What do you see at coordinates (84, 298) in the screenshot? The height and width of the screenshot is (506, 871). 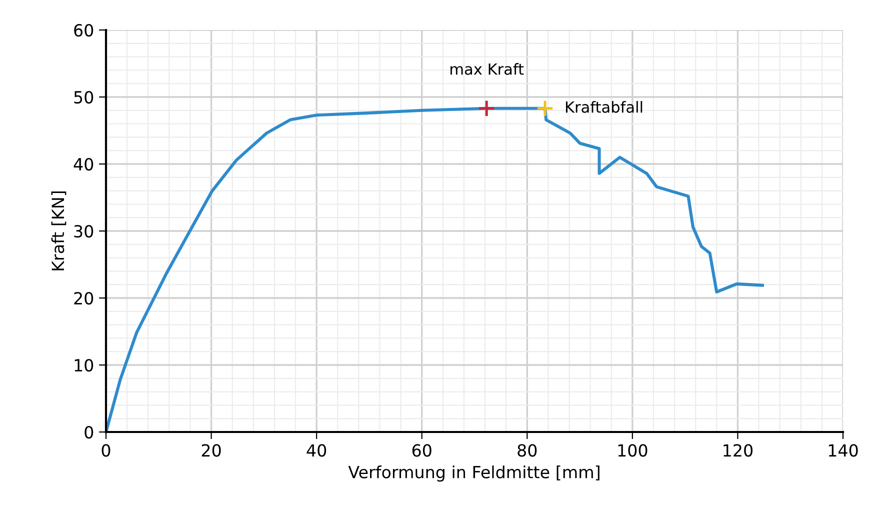 I see `y-tick-label: 20` at bounding box center [84, 298].